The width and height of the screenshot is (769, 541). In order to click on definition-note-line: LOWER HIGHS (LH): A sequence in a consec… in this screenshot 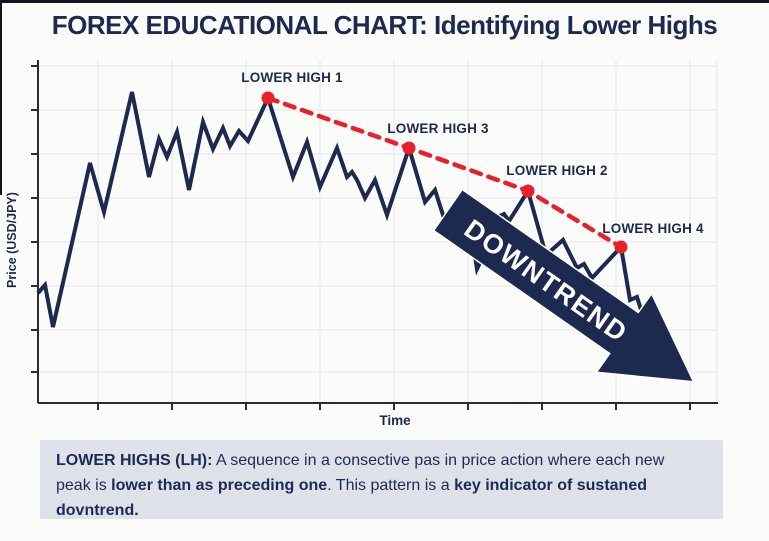, I will do `click(389, 460)`.